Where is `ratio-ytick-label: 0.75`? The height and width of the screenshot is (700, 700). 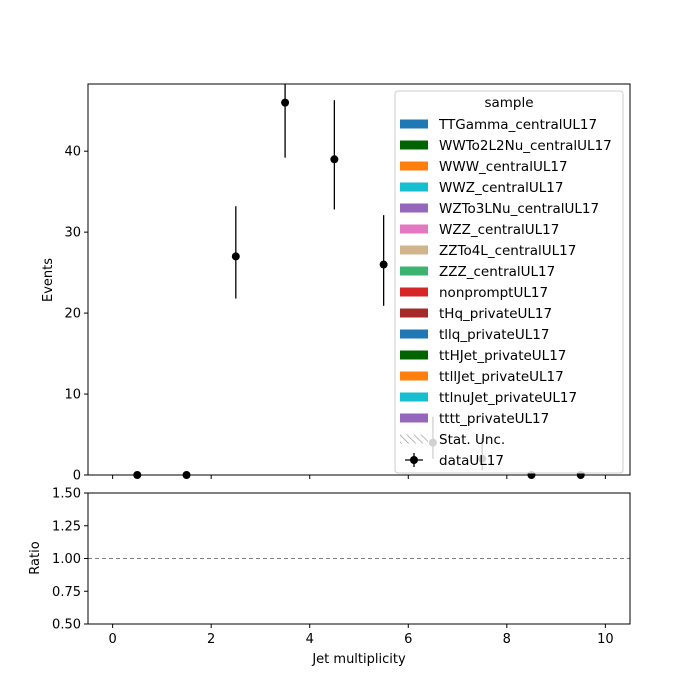
ratio-ytick-label: 0.75 is located at coordinates (66, 592).